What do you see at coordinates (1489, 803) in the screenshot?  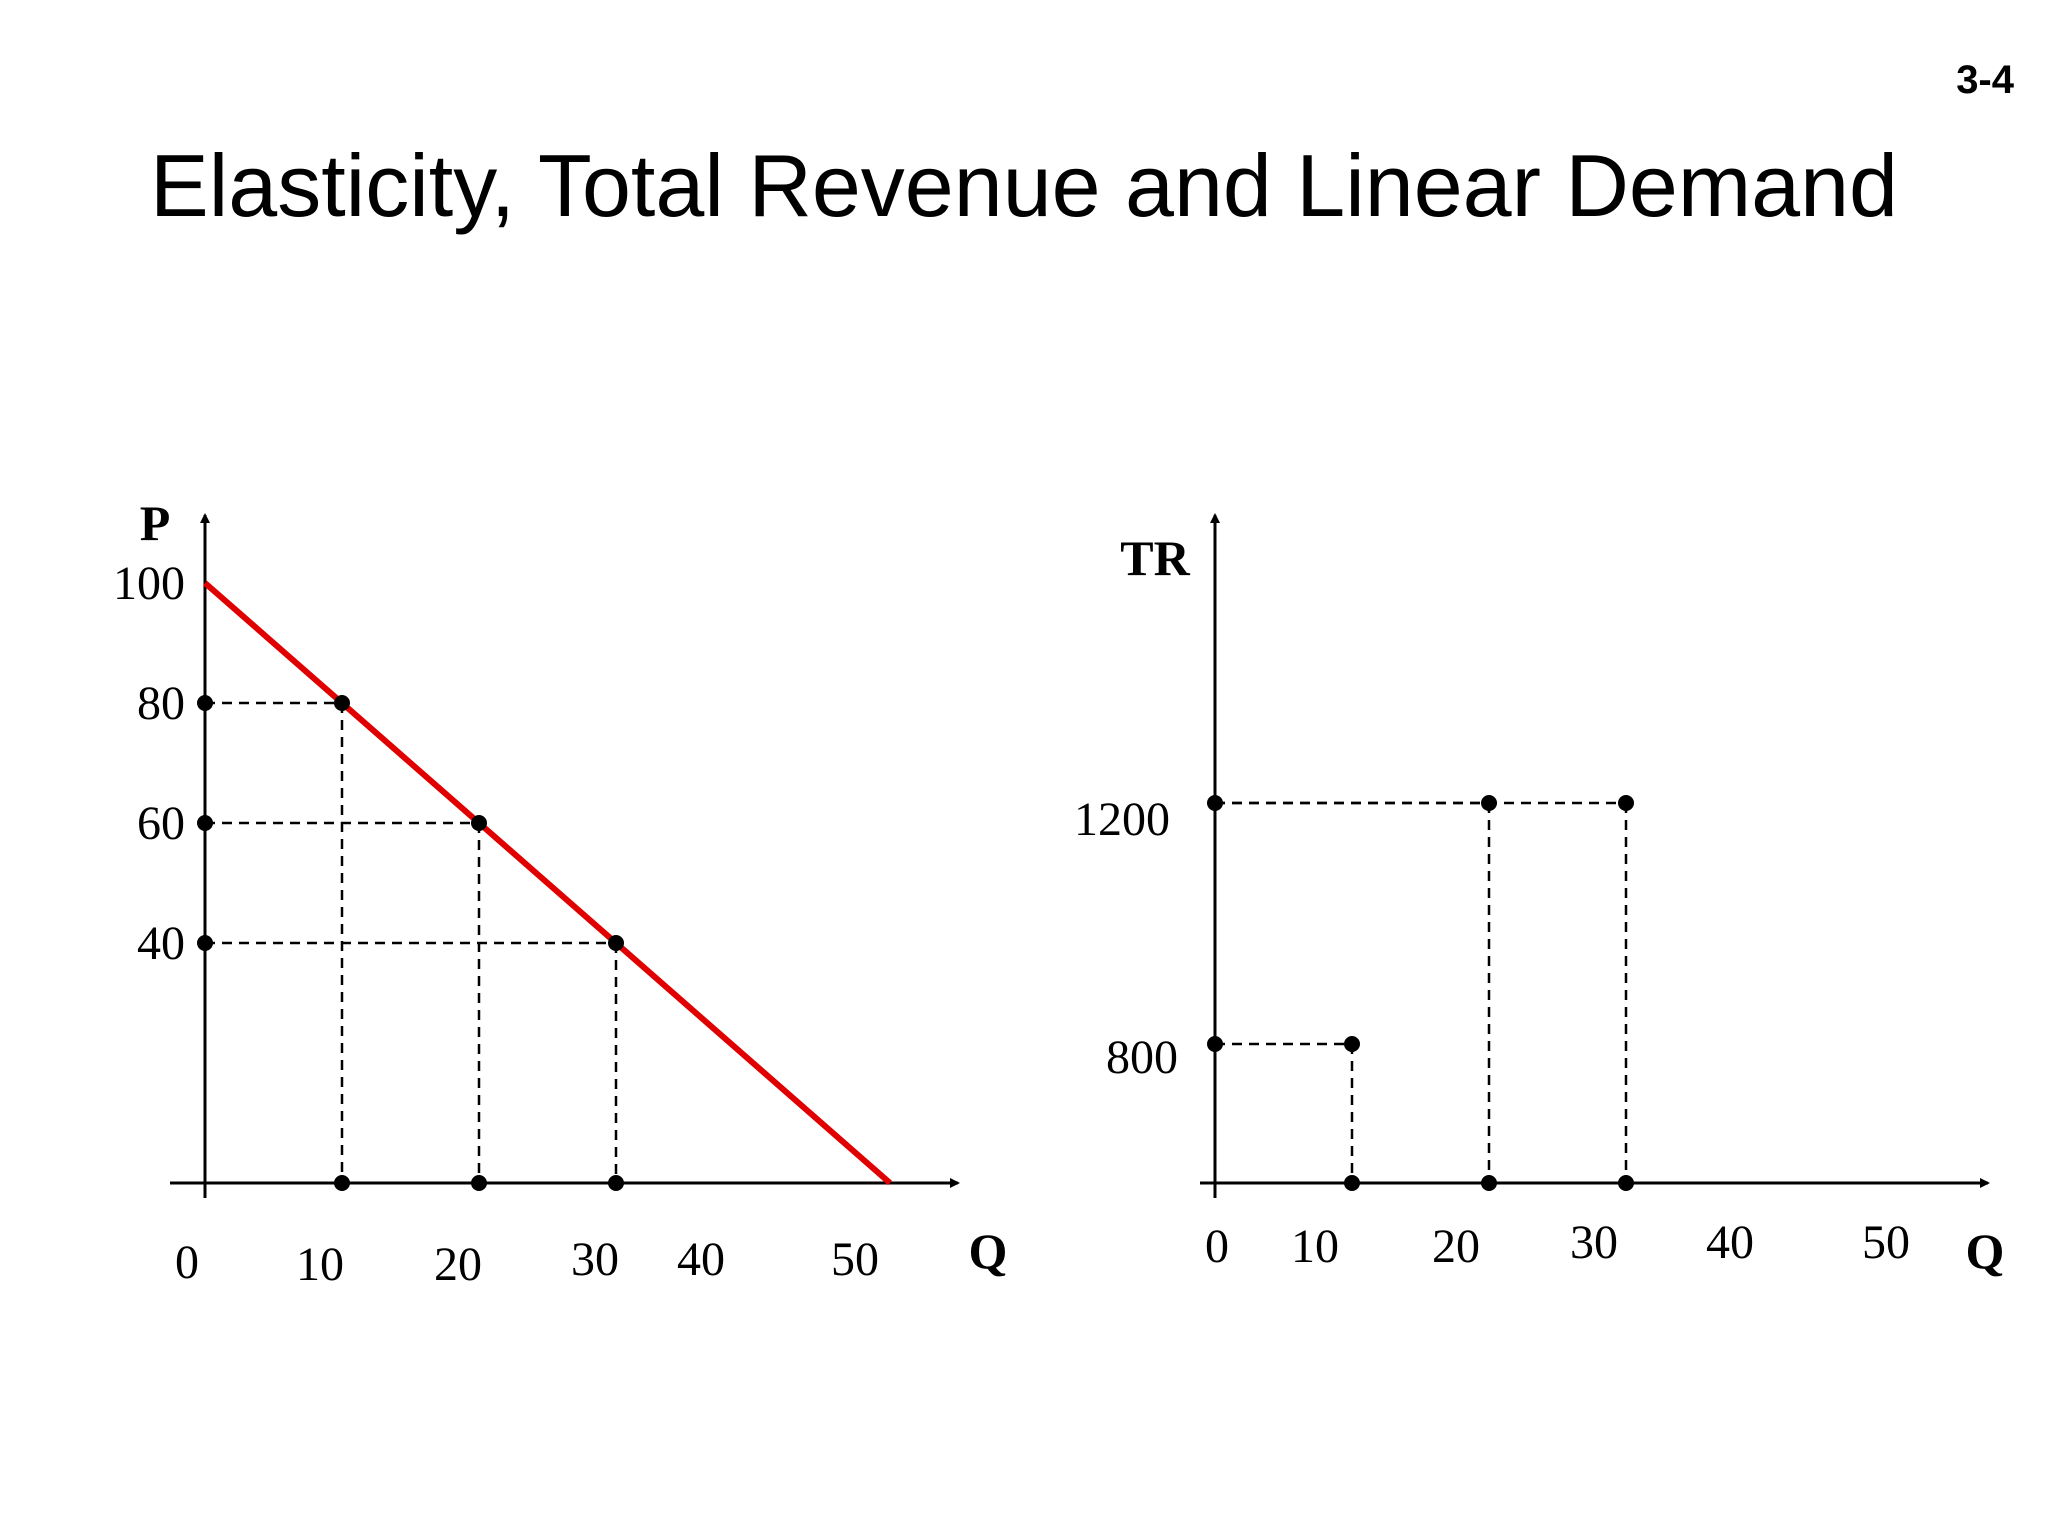 I see `point-q20-tr1200` at bounding box center [1489, 803].